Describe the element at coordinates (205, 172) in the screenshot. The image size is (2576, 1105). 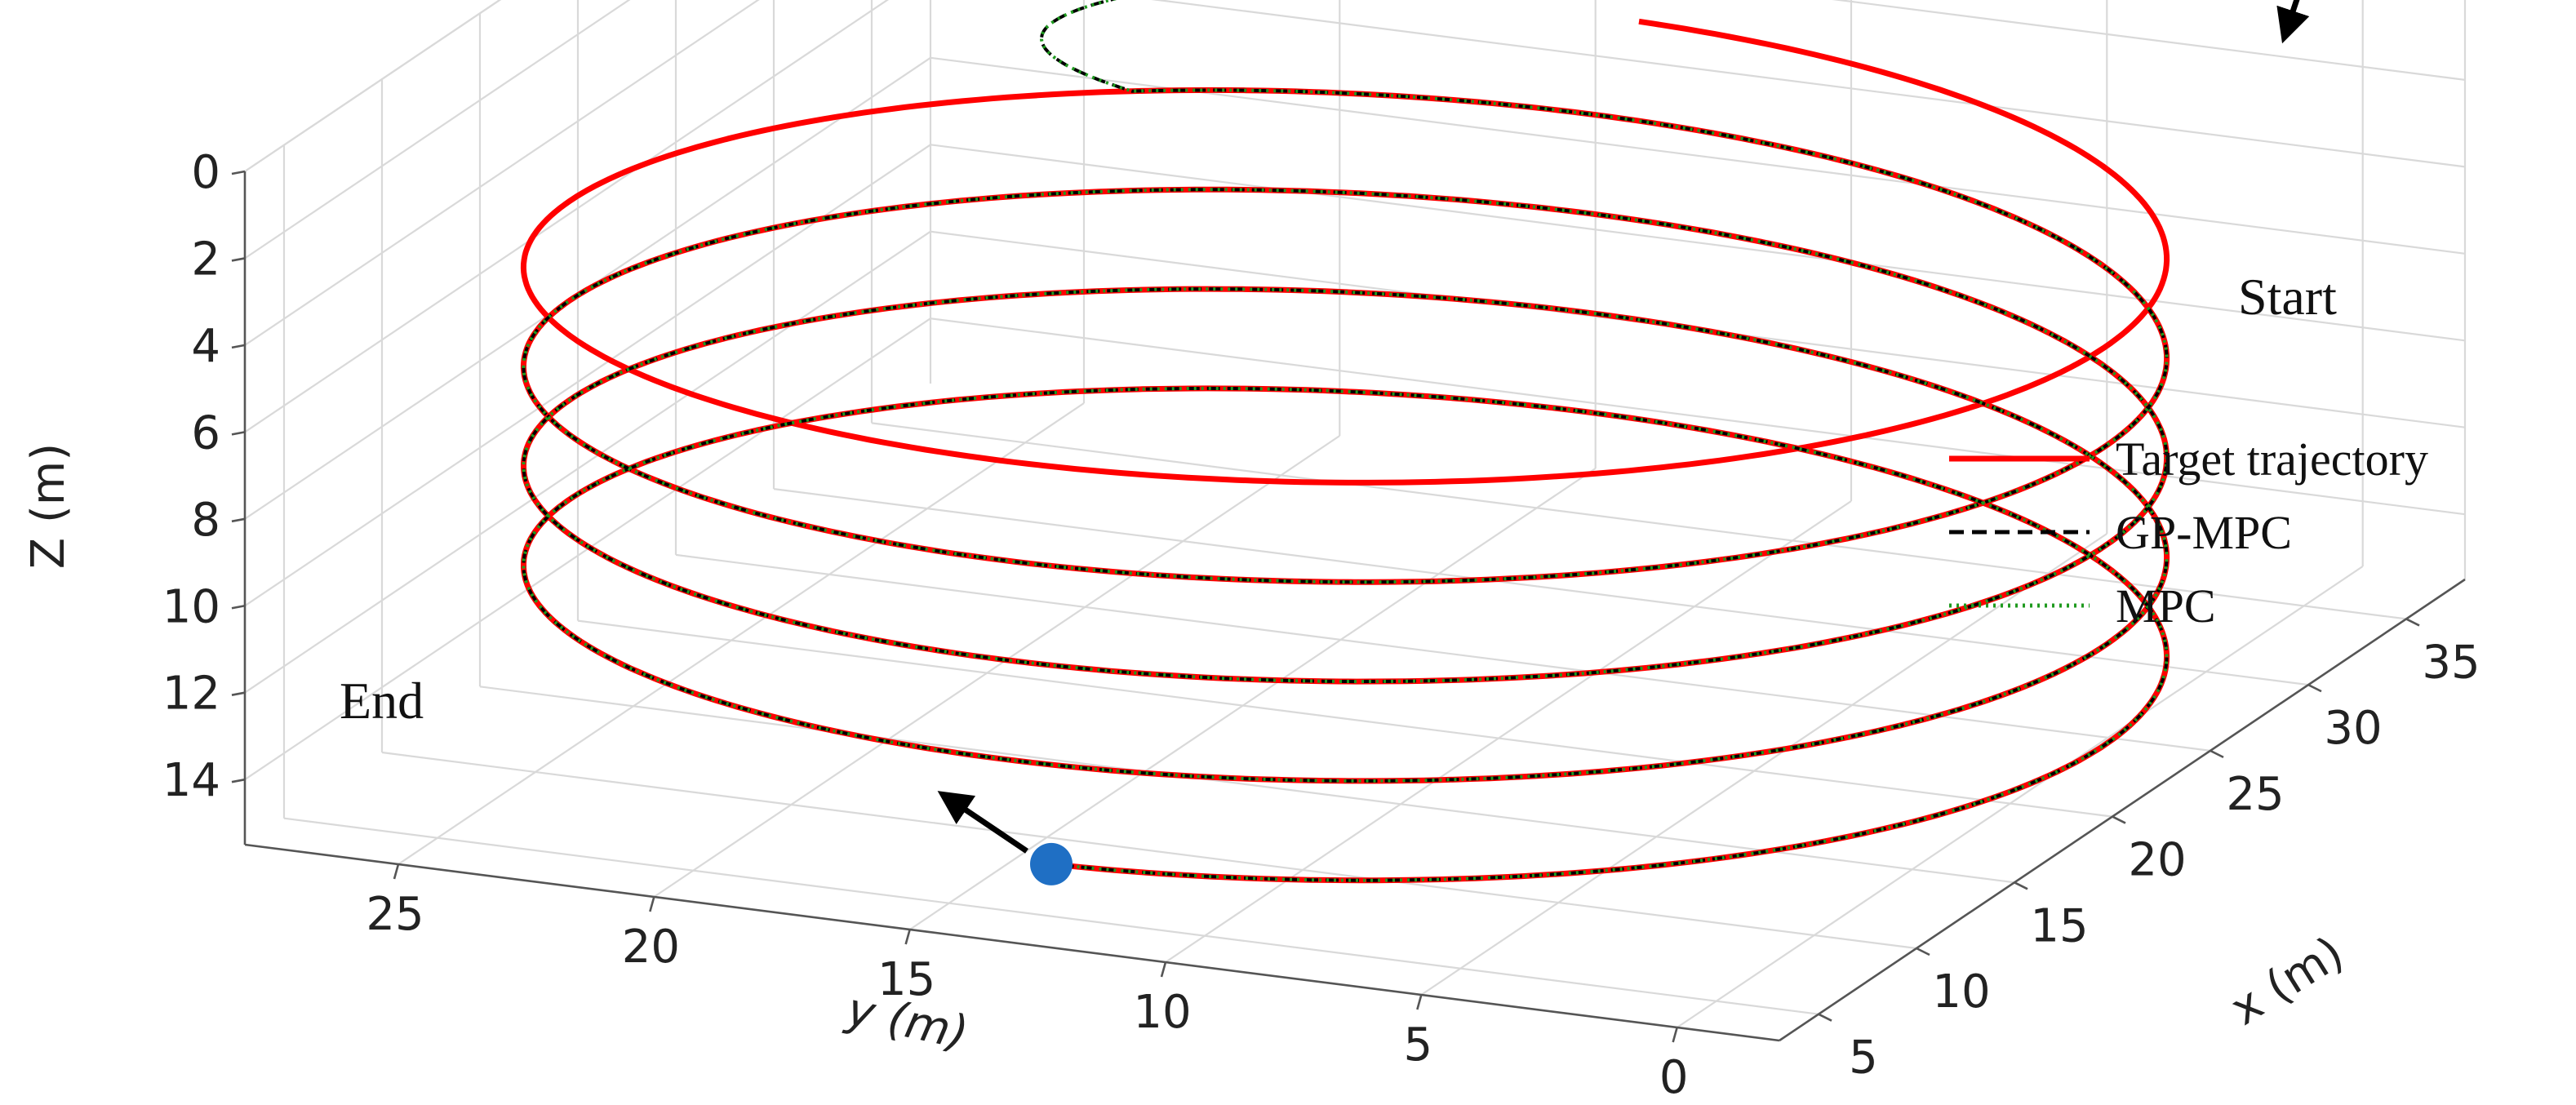
I see `z-tick-label: 0` at that location.